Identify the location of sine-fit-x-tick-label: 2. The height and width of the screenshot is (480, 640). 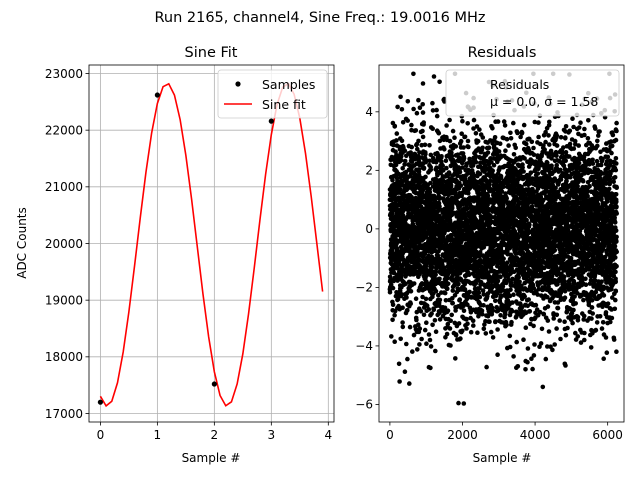
(215, 435).